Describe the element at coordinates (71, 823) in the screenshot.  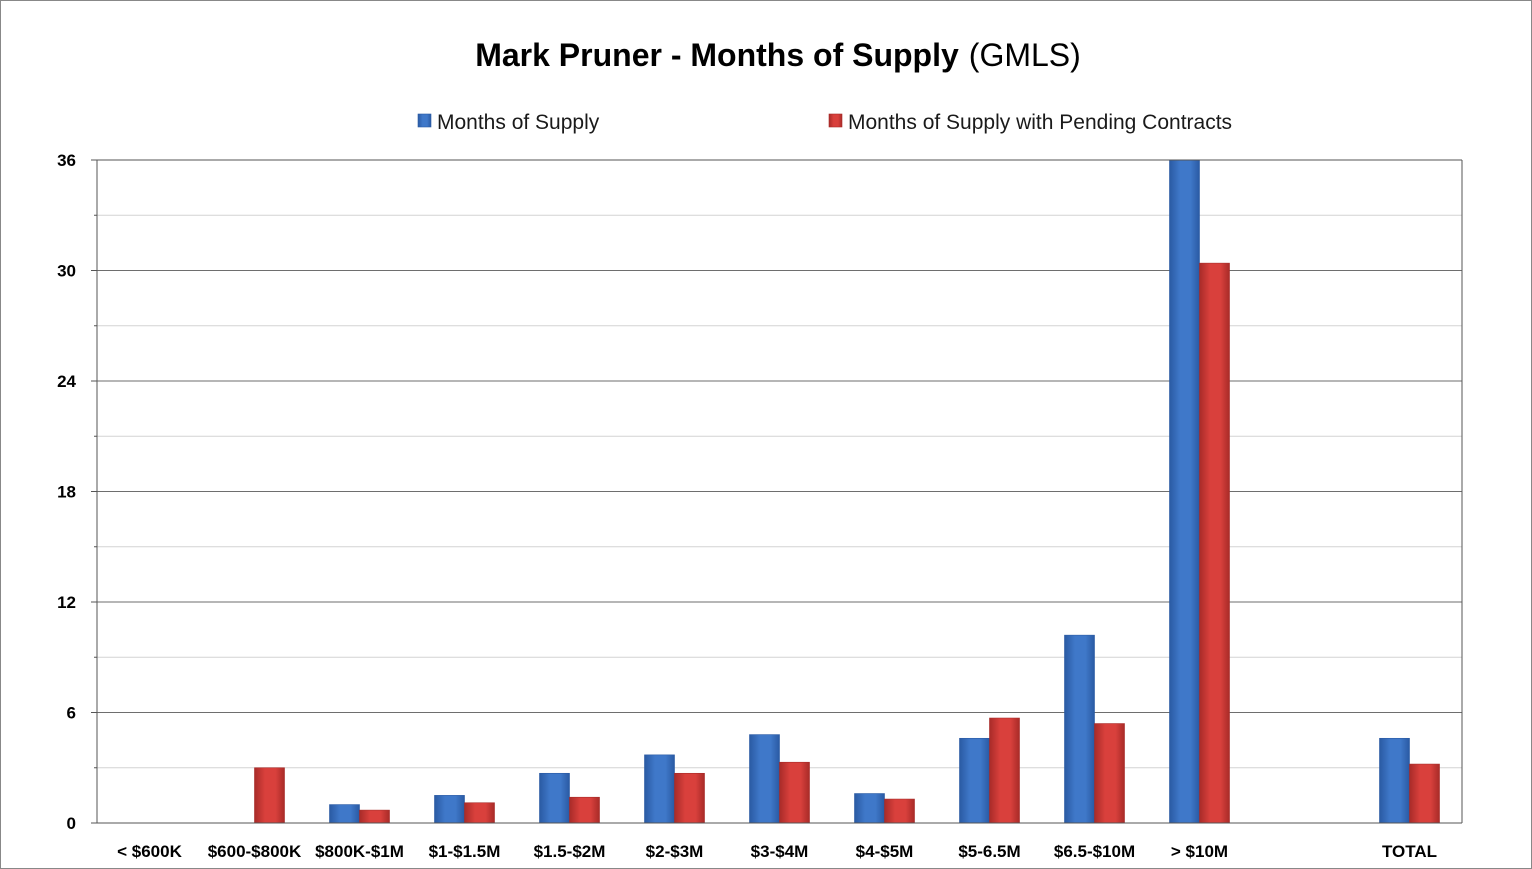
I see `y-tick-label: 0` at that location.